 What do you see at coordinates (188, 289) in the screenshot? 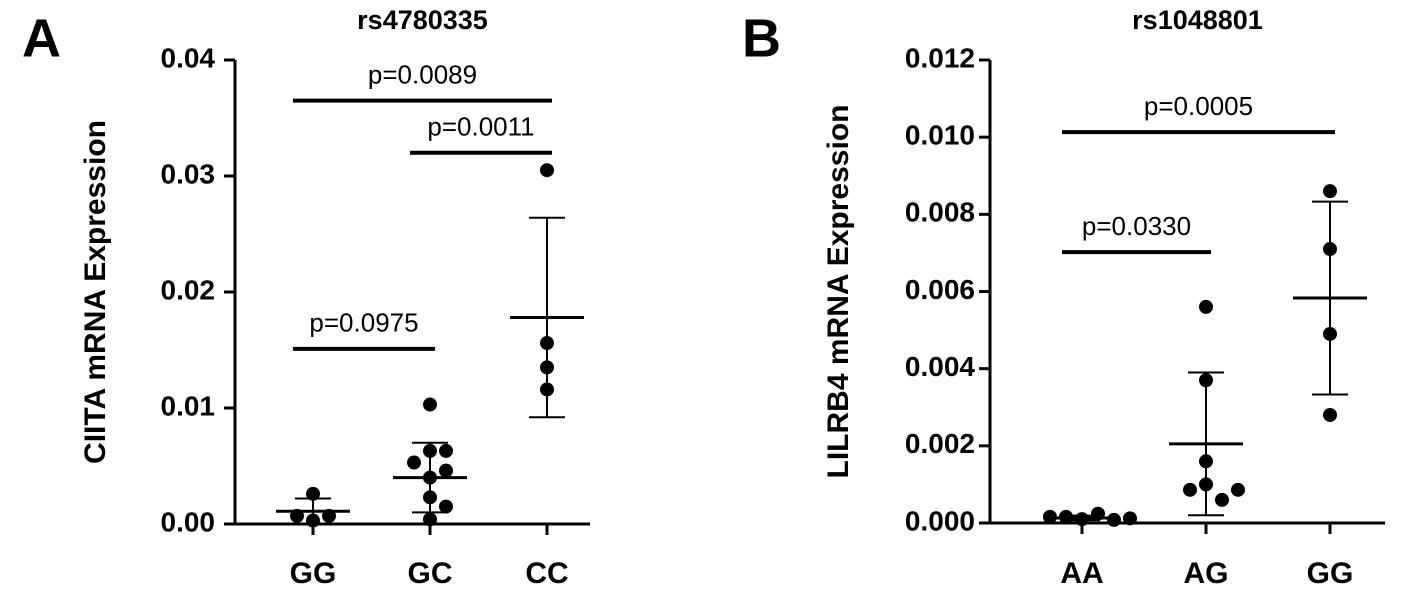
I see `y-tick-label: 0.02` at bounding box center [188, 289].